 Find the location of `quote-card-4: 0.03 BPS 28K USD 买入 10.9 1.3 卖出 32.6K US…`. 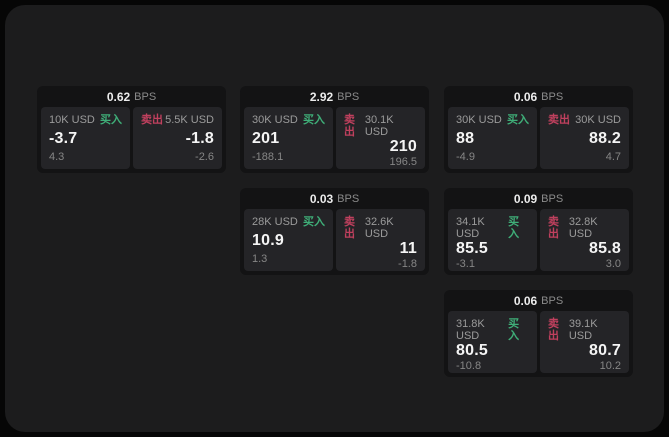

quote-card-4: 0.03 BPS 28K USD 买入 10.9 1.3 卖出 32.6K US… is located at coordinates (334, 231).